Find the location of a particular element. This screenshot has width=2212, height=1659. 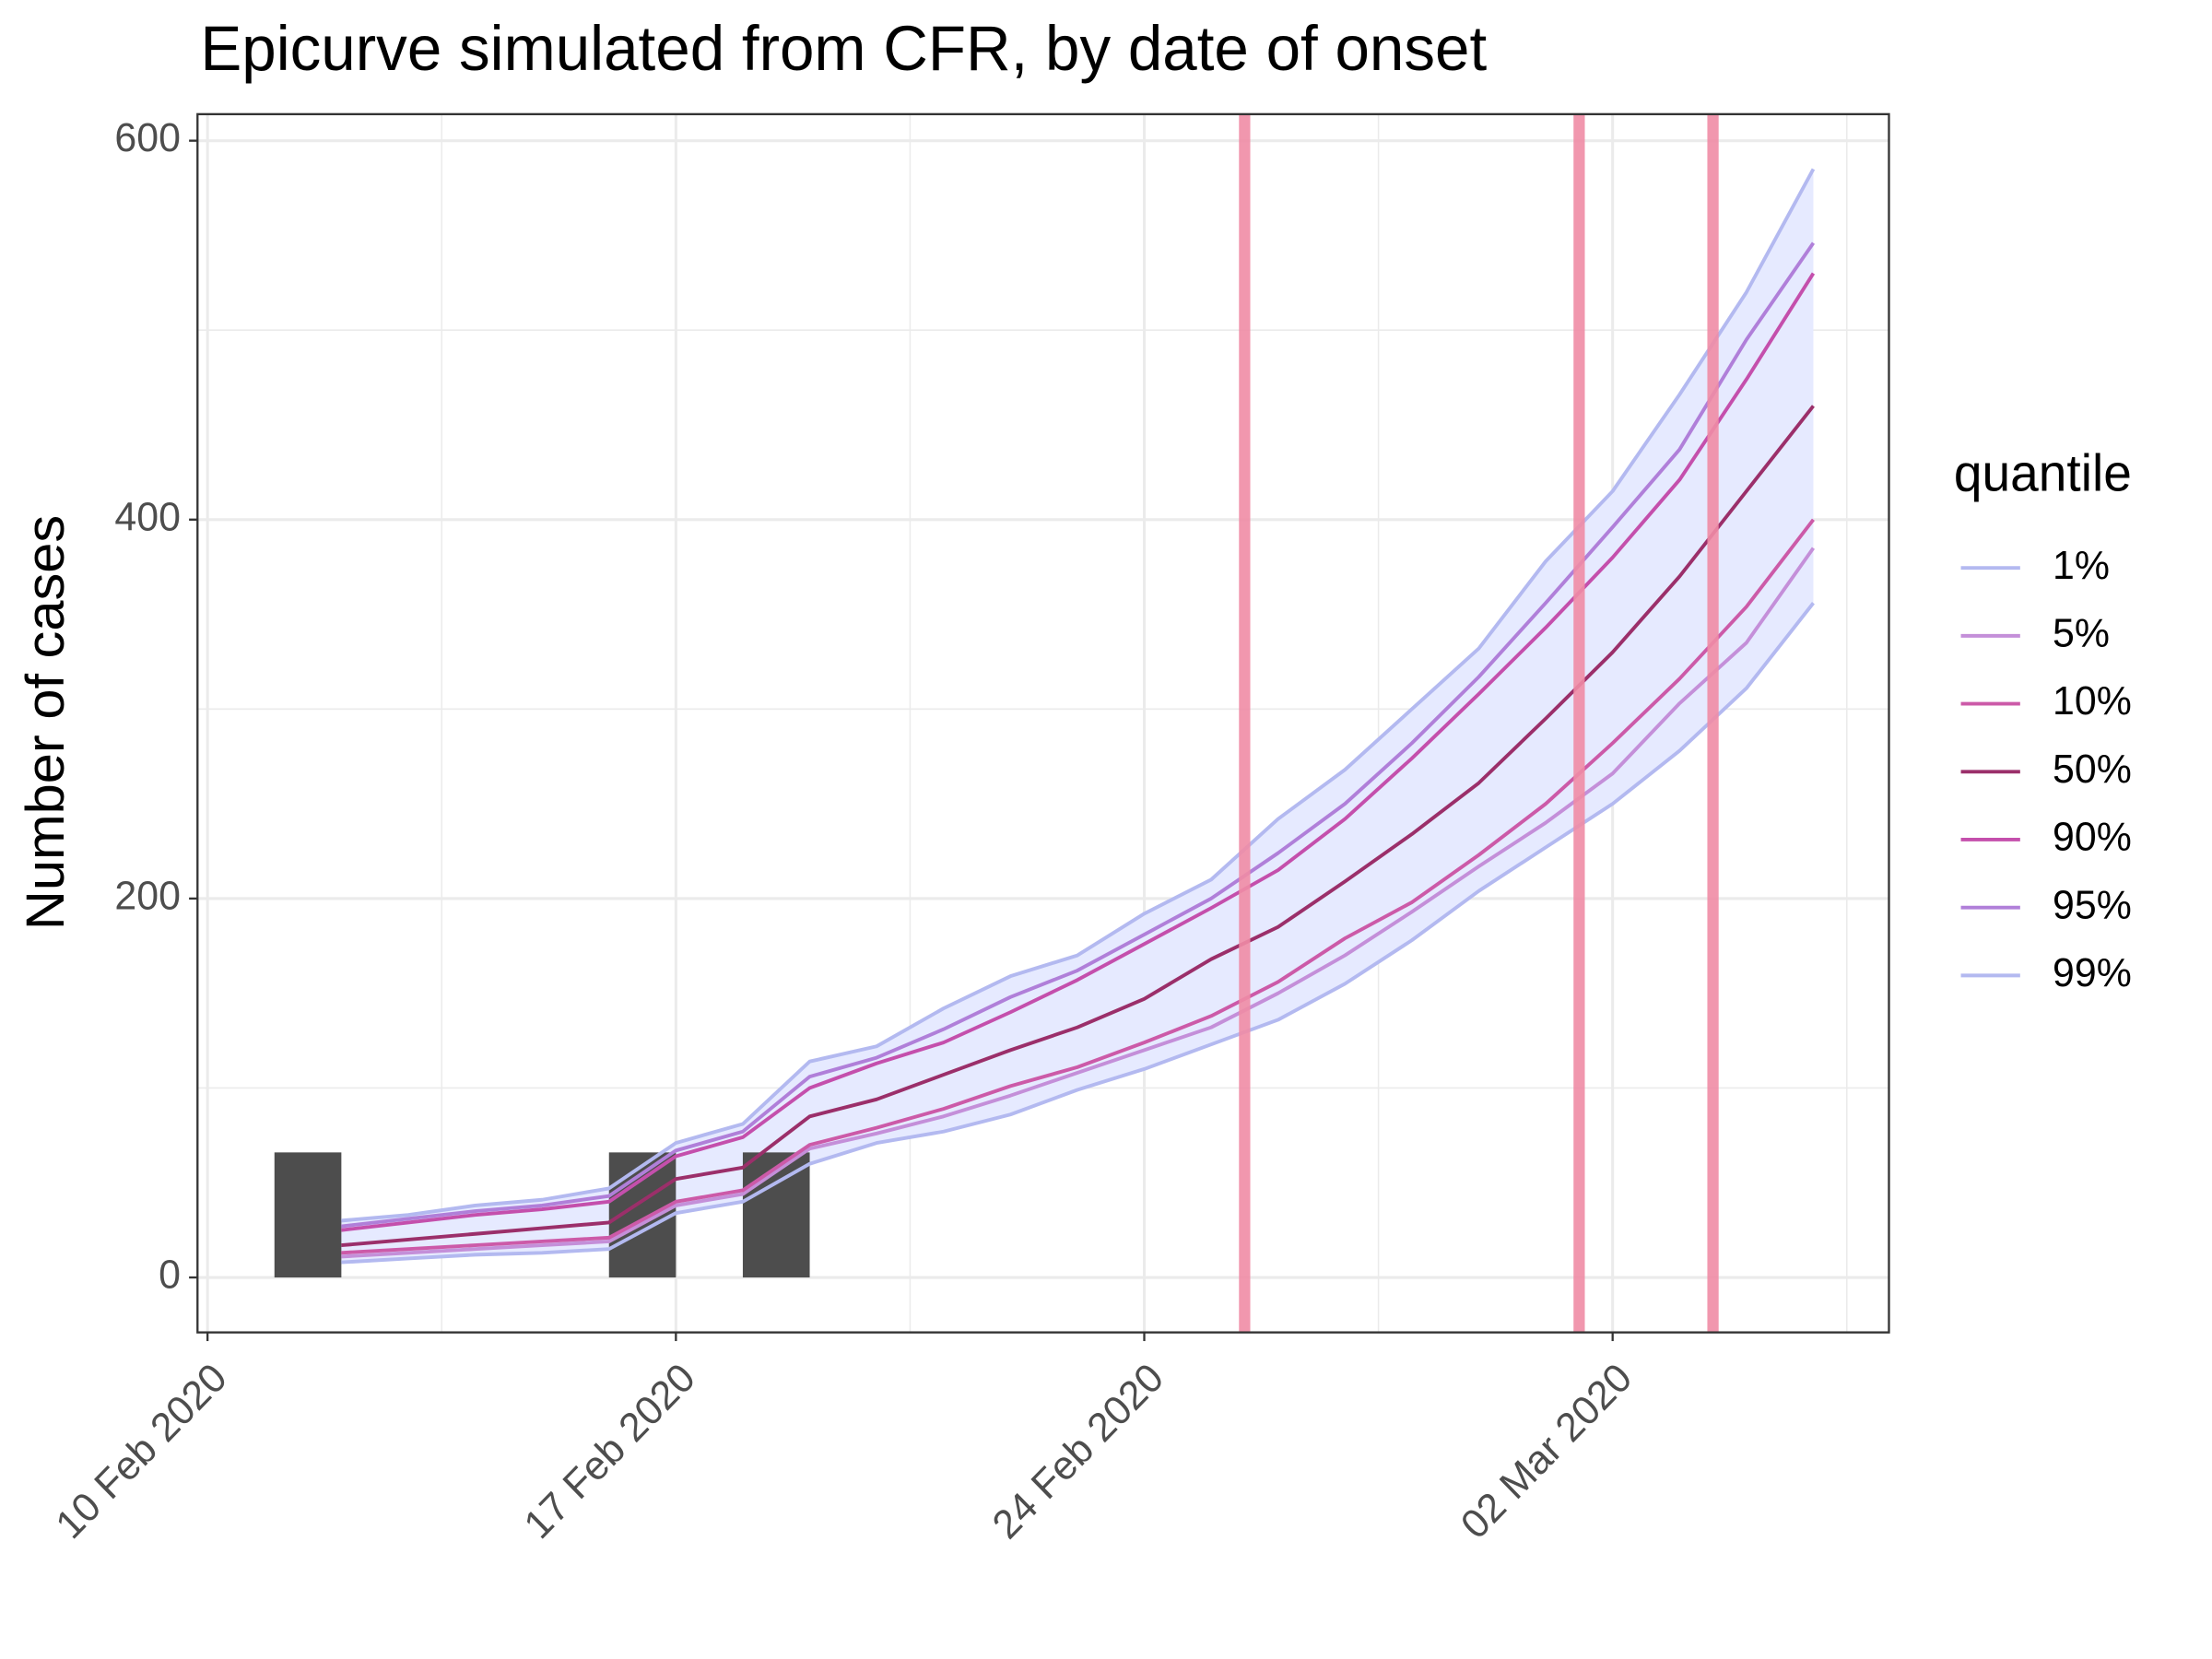

legend-label: 90% is located at coordinates (2092, 837).